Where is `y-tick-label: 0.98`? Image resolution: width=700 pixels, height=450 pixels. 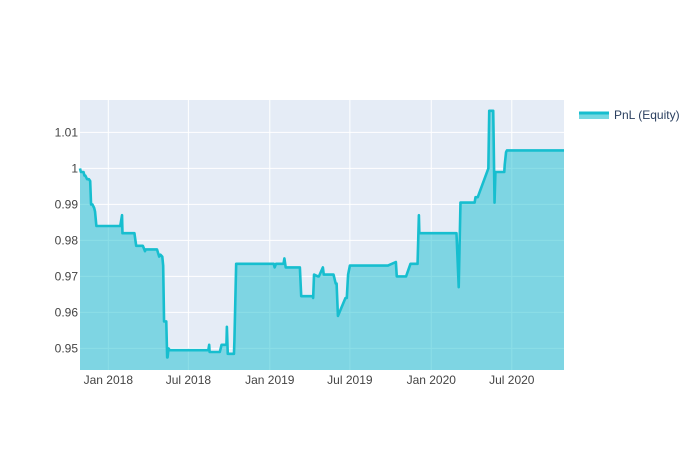
y-tick-label: 0.98 is located at coordinates (67, 240).